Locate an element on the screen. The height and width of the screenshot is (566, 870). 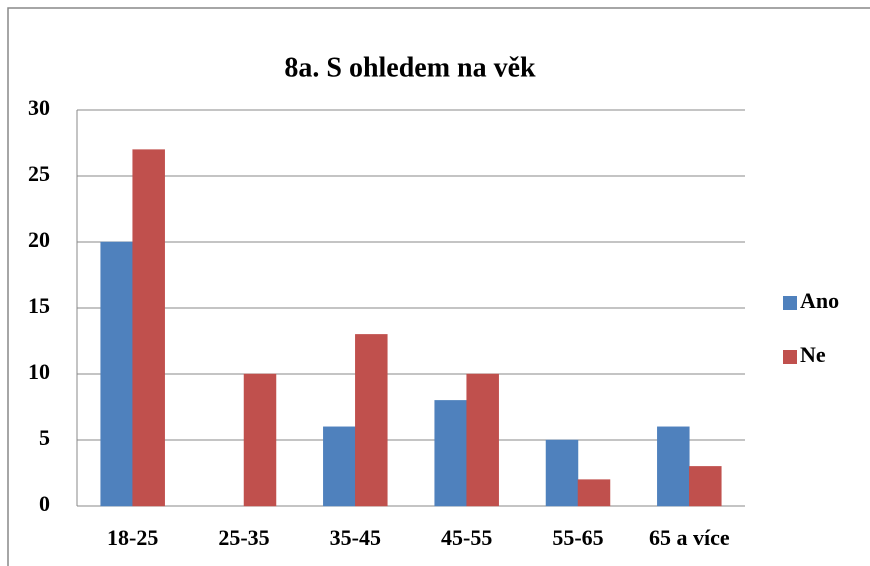
x-tick-label: 35-45 is located at coordinates (355, 537).